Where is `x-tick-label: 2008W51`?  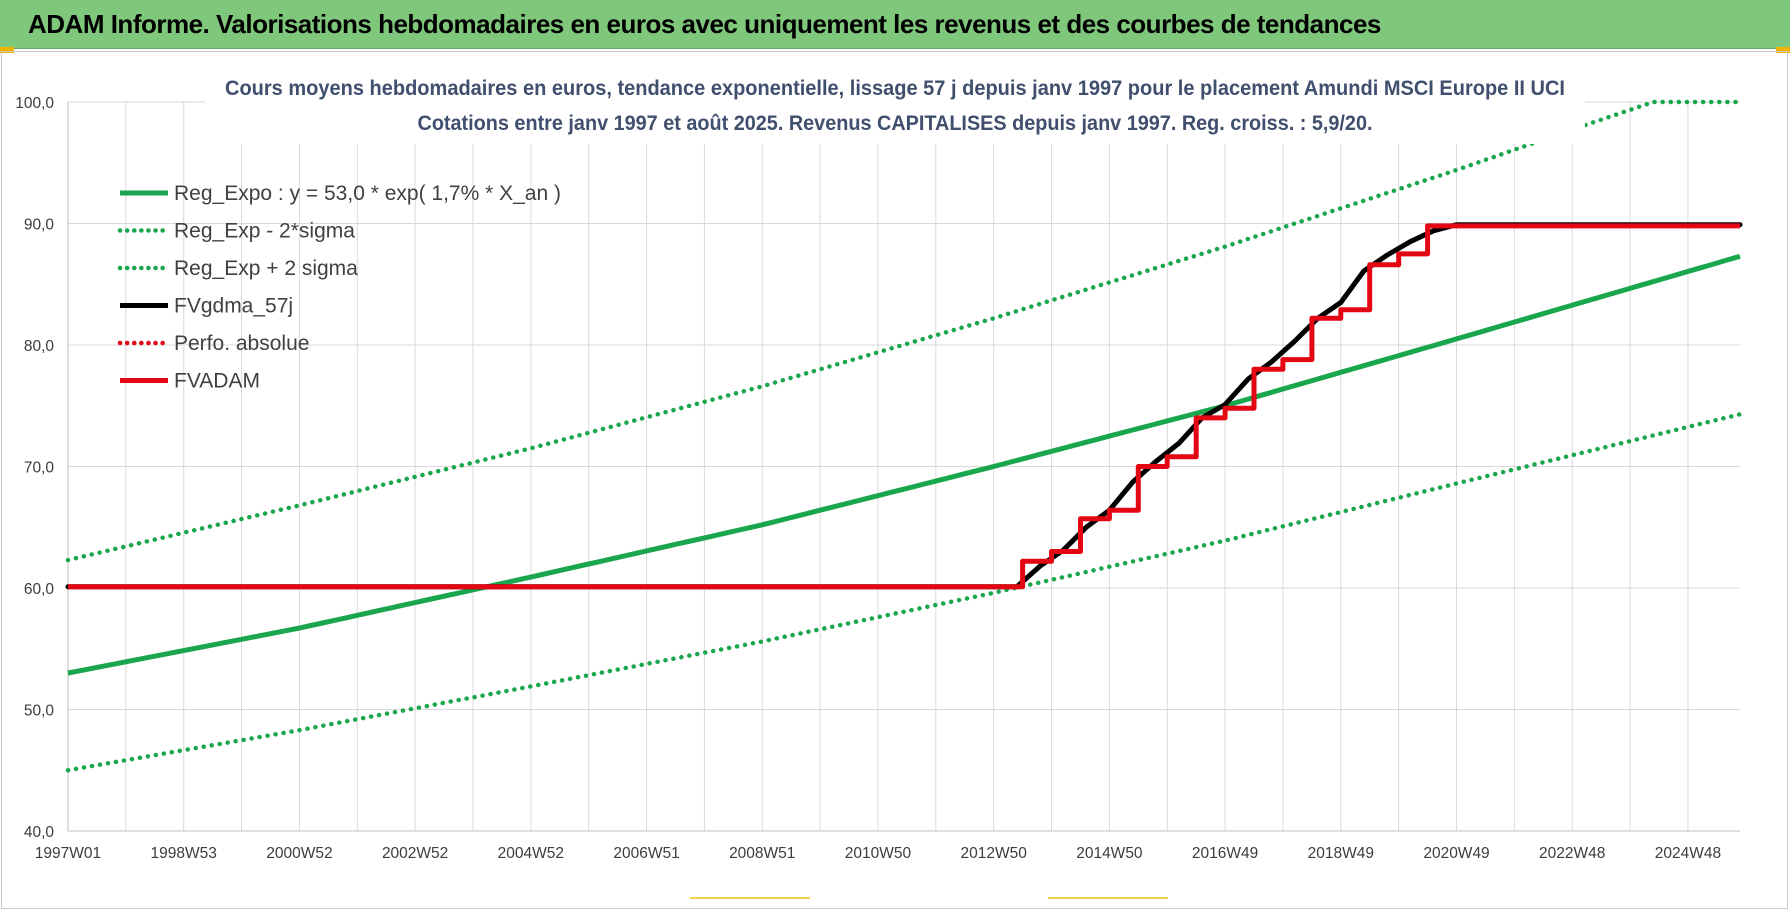
x-tick-label: 2008W51 is located at coordinates (762, 853).